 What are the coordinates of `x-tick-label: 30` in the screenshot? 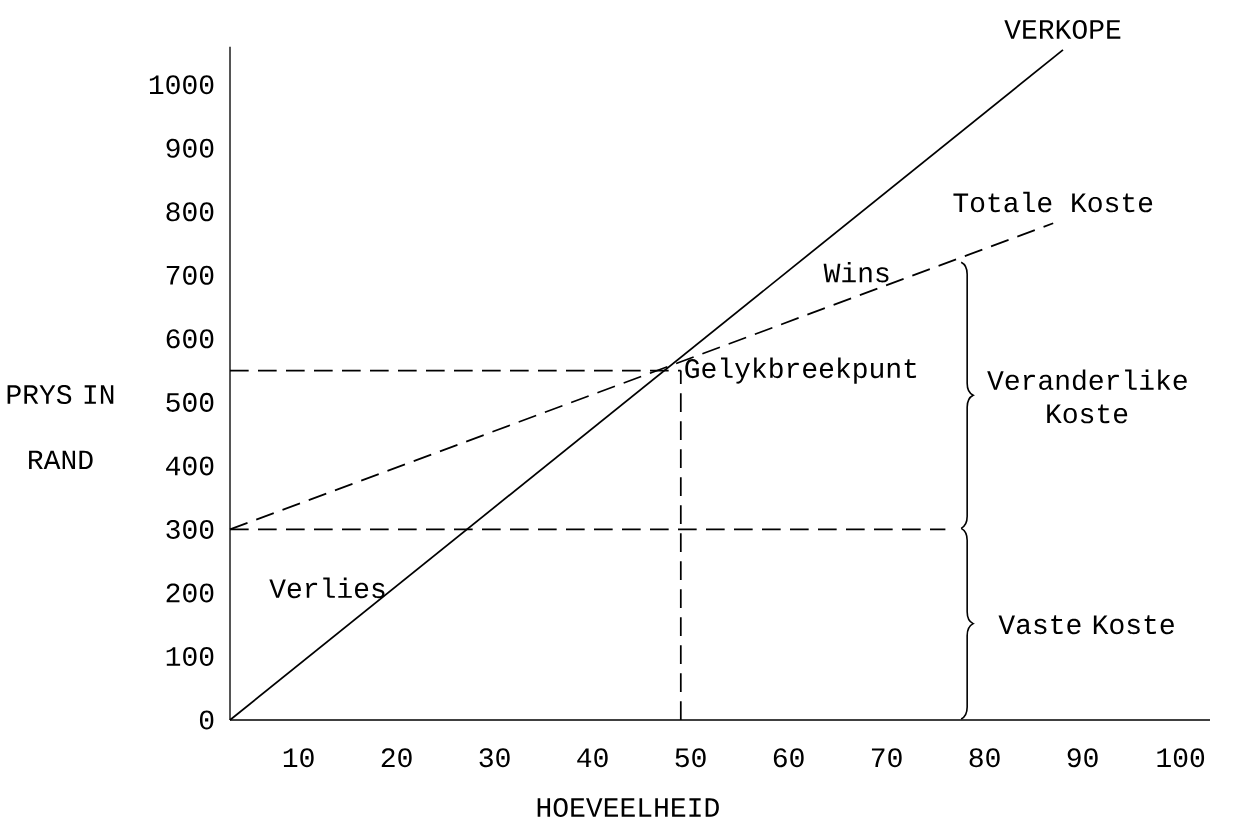 It's located at (494, 758).